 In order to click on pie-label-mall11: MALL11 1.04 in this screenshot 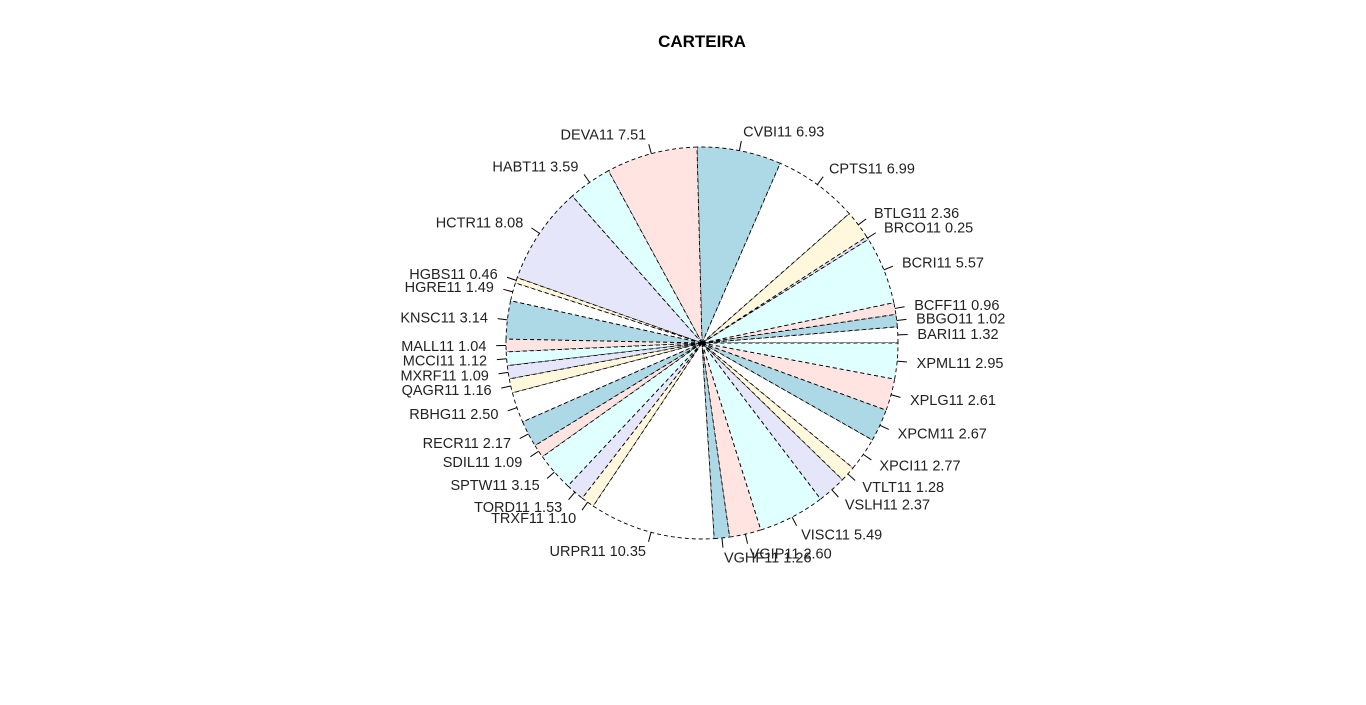, I will do `click(443, 347)`.